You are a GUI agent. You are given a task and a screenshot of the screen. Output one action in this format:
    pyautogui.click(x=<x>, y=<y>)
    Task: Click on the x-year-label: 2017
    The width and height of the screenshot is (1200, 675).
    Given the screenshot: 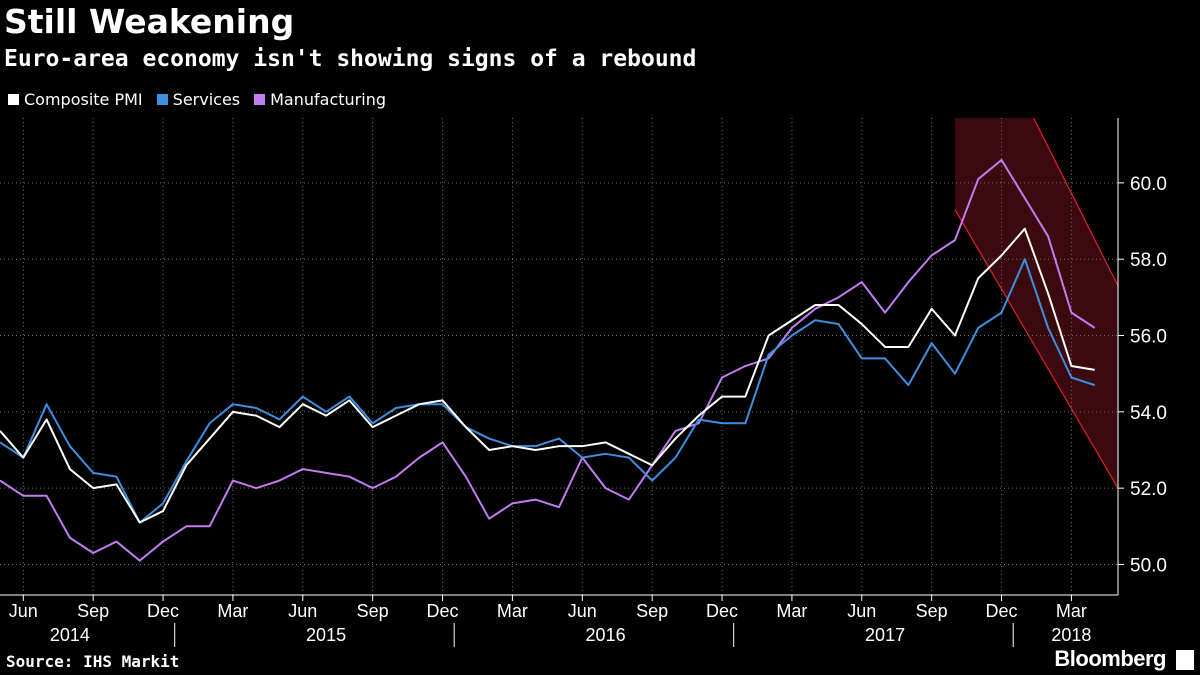 What is the action you would take?
    pyautogui.click(x=885, y=635)
    